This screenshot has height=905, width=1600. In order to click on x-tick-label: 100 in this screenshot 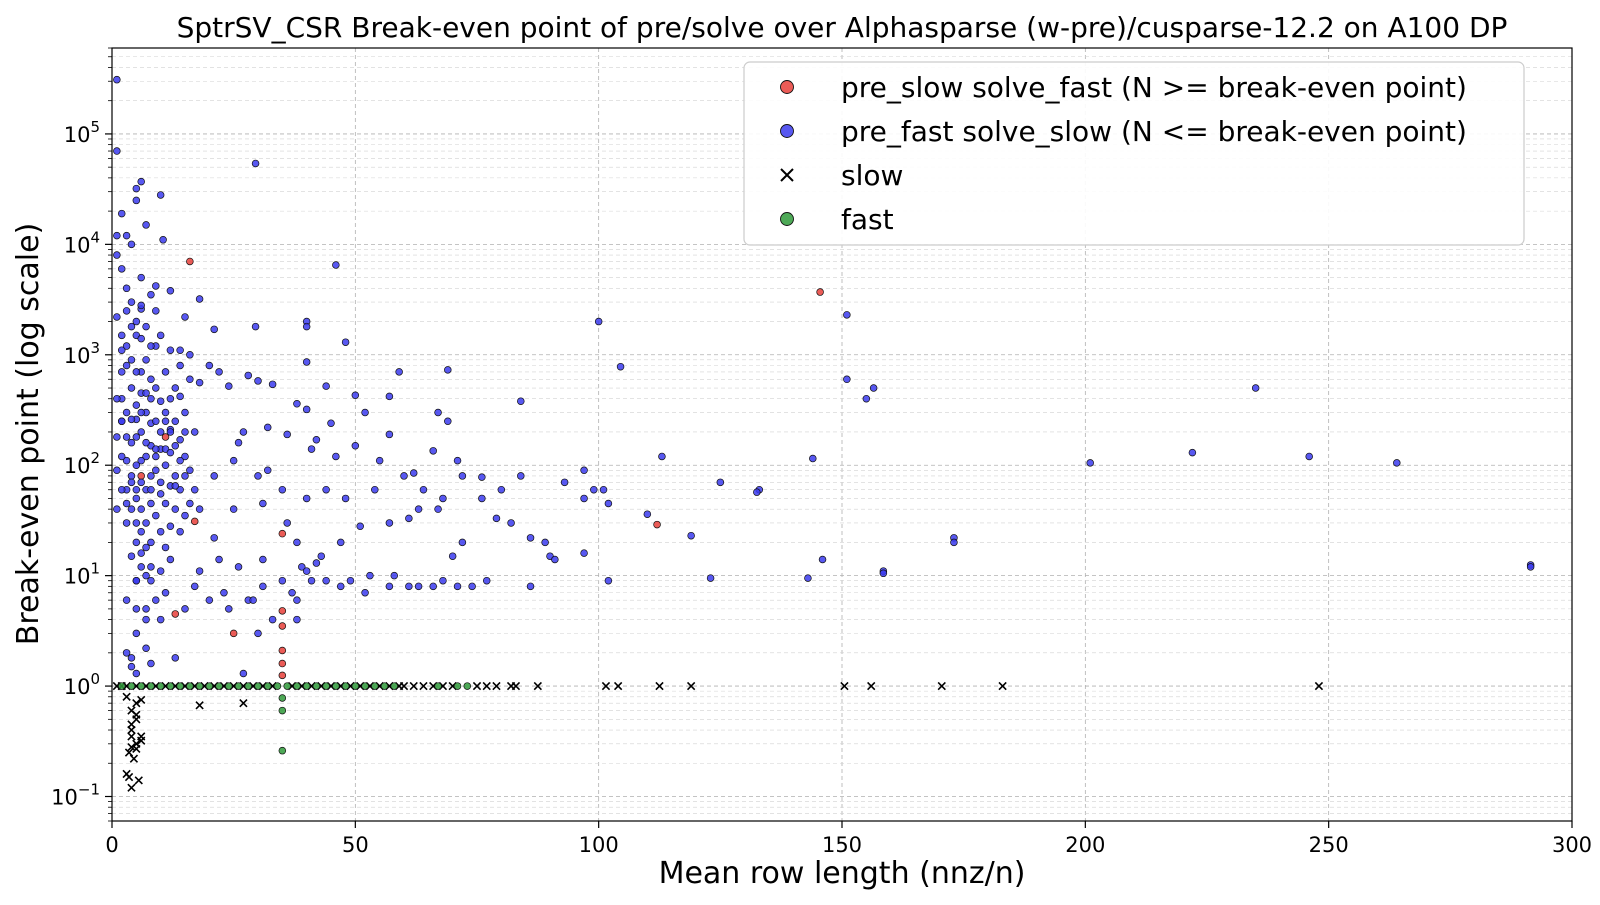, I will do `click(599, 845)`.